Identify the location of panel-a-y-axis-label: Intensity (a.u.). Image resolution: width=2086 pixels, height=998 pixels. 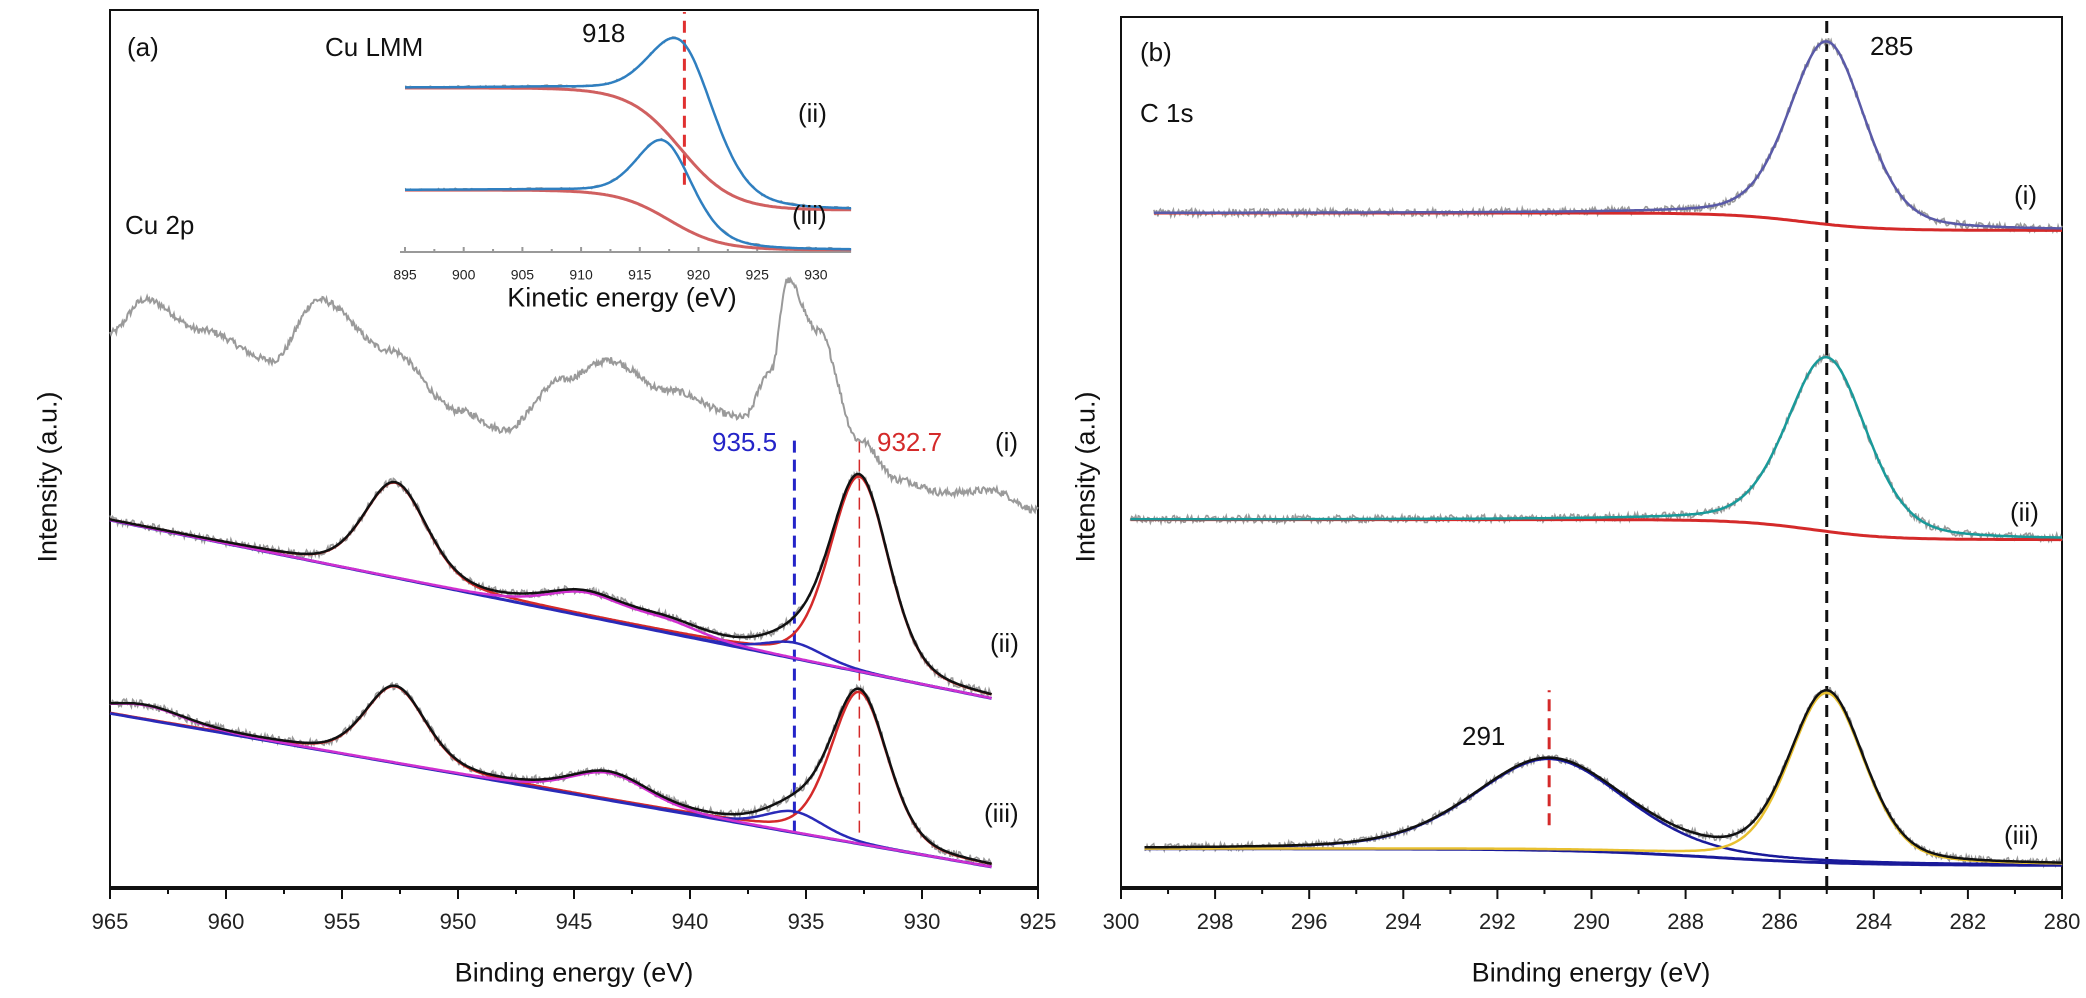
(47, 477).